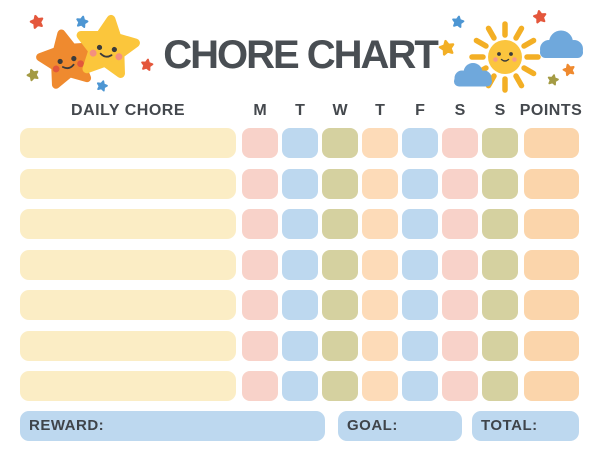 The image size is (600, 470). What do you see at coordinates (67, 425) in the screenshot?
I see `reward-label: REWARD:` at bounding box center [67, 425].